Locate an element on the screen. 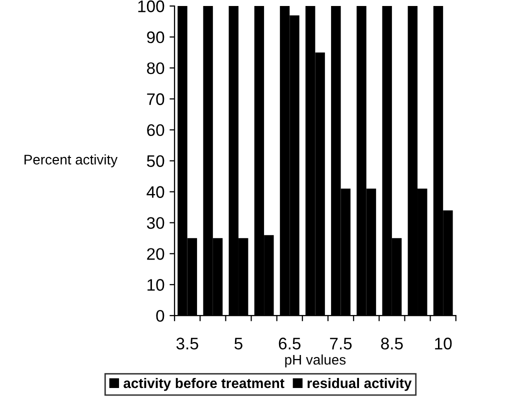 The image size is (521, 402). x-axis-title: pH values is located at coordinates (315, 361).